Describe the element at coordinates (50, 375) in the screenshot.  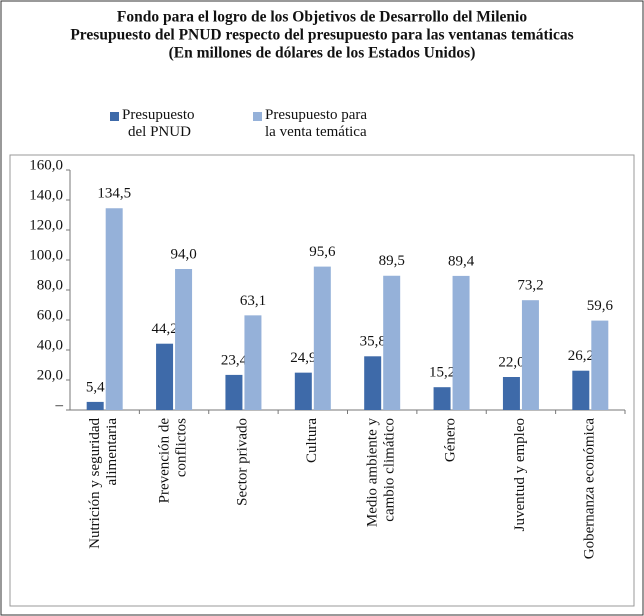
I see `y-tick-label: 20,0` at that location.